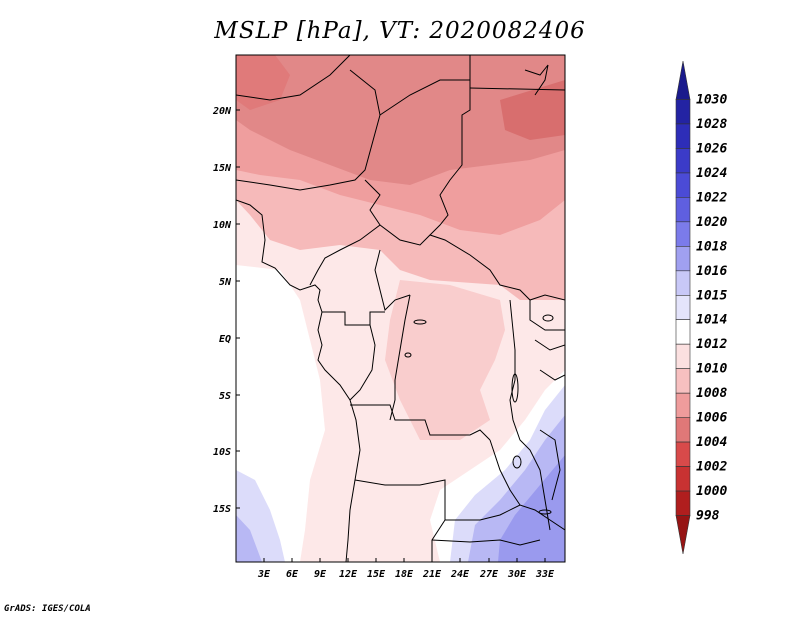 This screenshot has height=618, width=800. What do you see at coordinates (225, 396) in the screenshot?
I see `lat-label-5s: 5S` at bounding box center [225, 396].